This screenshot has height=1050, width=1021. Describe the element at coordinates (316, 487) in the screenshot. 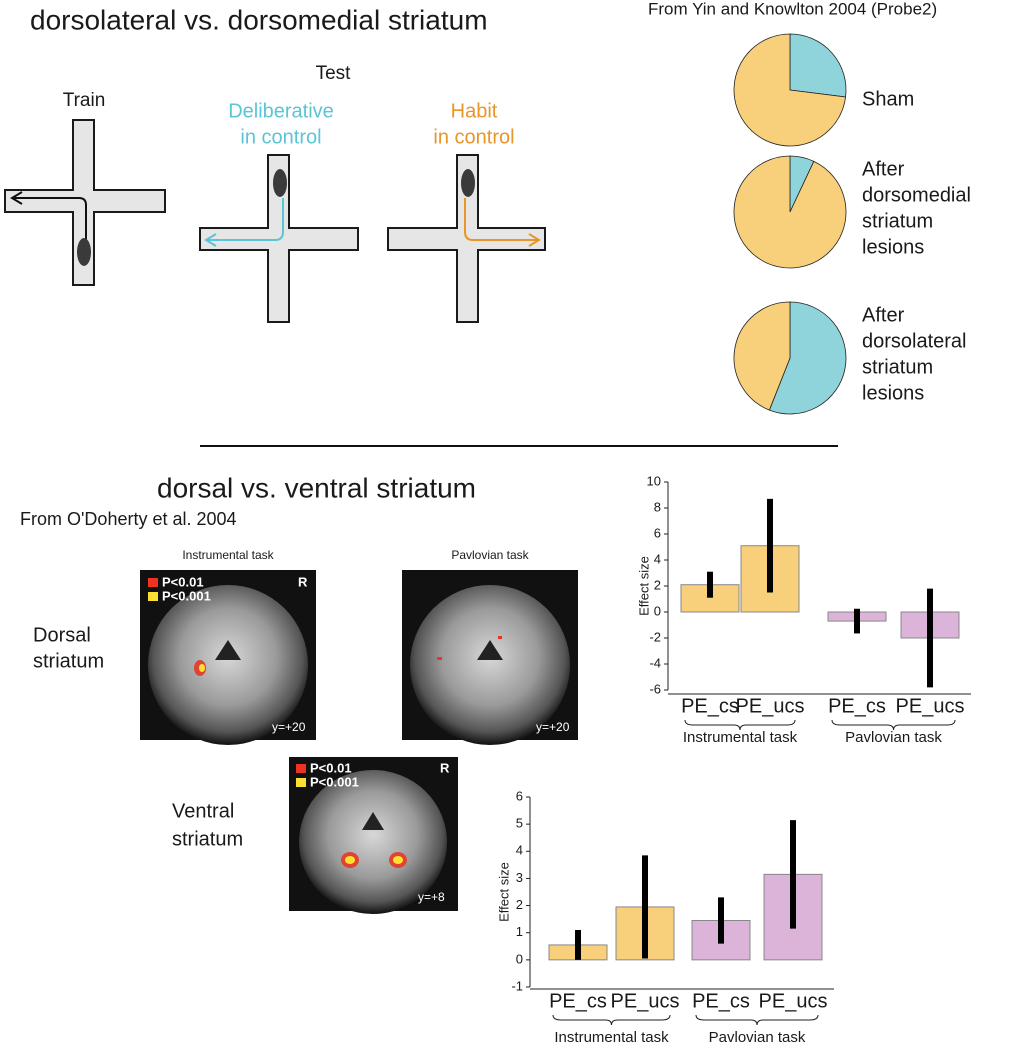

I see `section-title: dorsal vs. ventral striatum` at that location.